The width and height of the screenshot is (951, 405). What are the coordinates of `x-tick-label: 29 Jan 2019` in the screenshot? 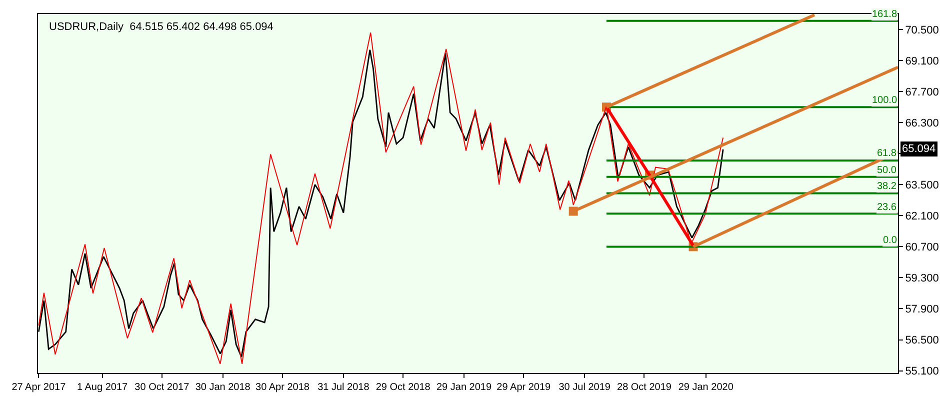 It's located at (464, 387).